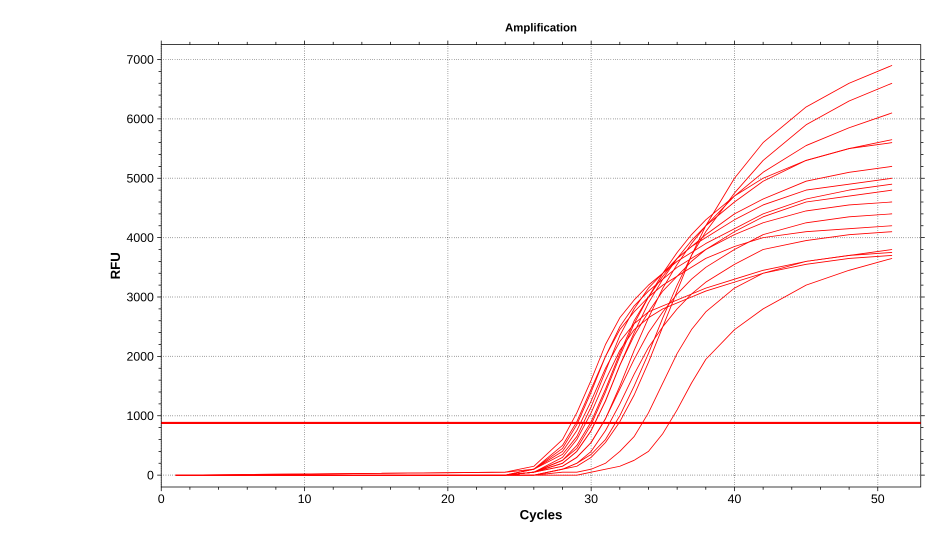 The image size is (935, 553). Describe the element at coordinates (734, 499) in the screenshot. I see `x-tick-label: 40` at that location.